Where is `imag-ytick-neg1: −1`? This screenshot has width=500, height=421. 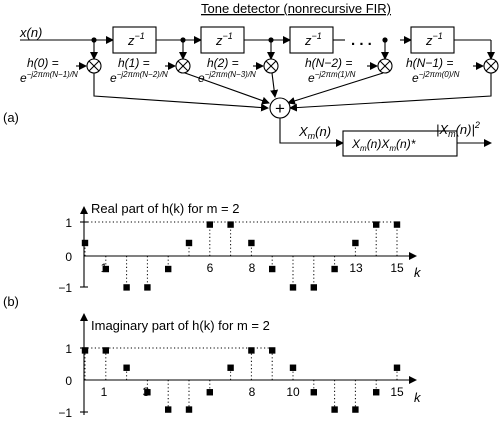
imag-ytick-neg1: −1 is located at coordinates (65, 413).